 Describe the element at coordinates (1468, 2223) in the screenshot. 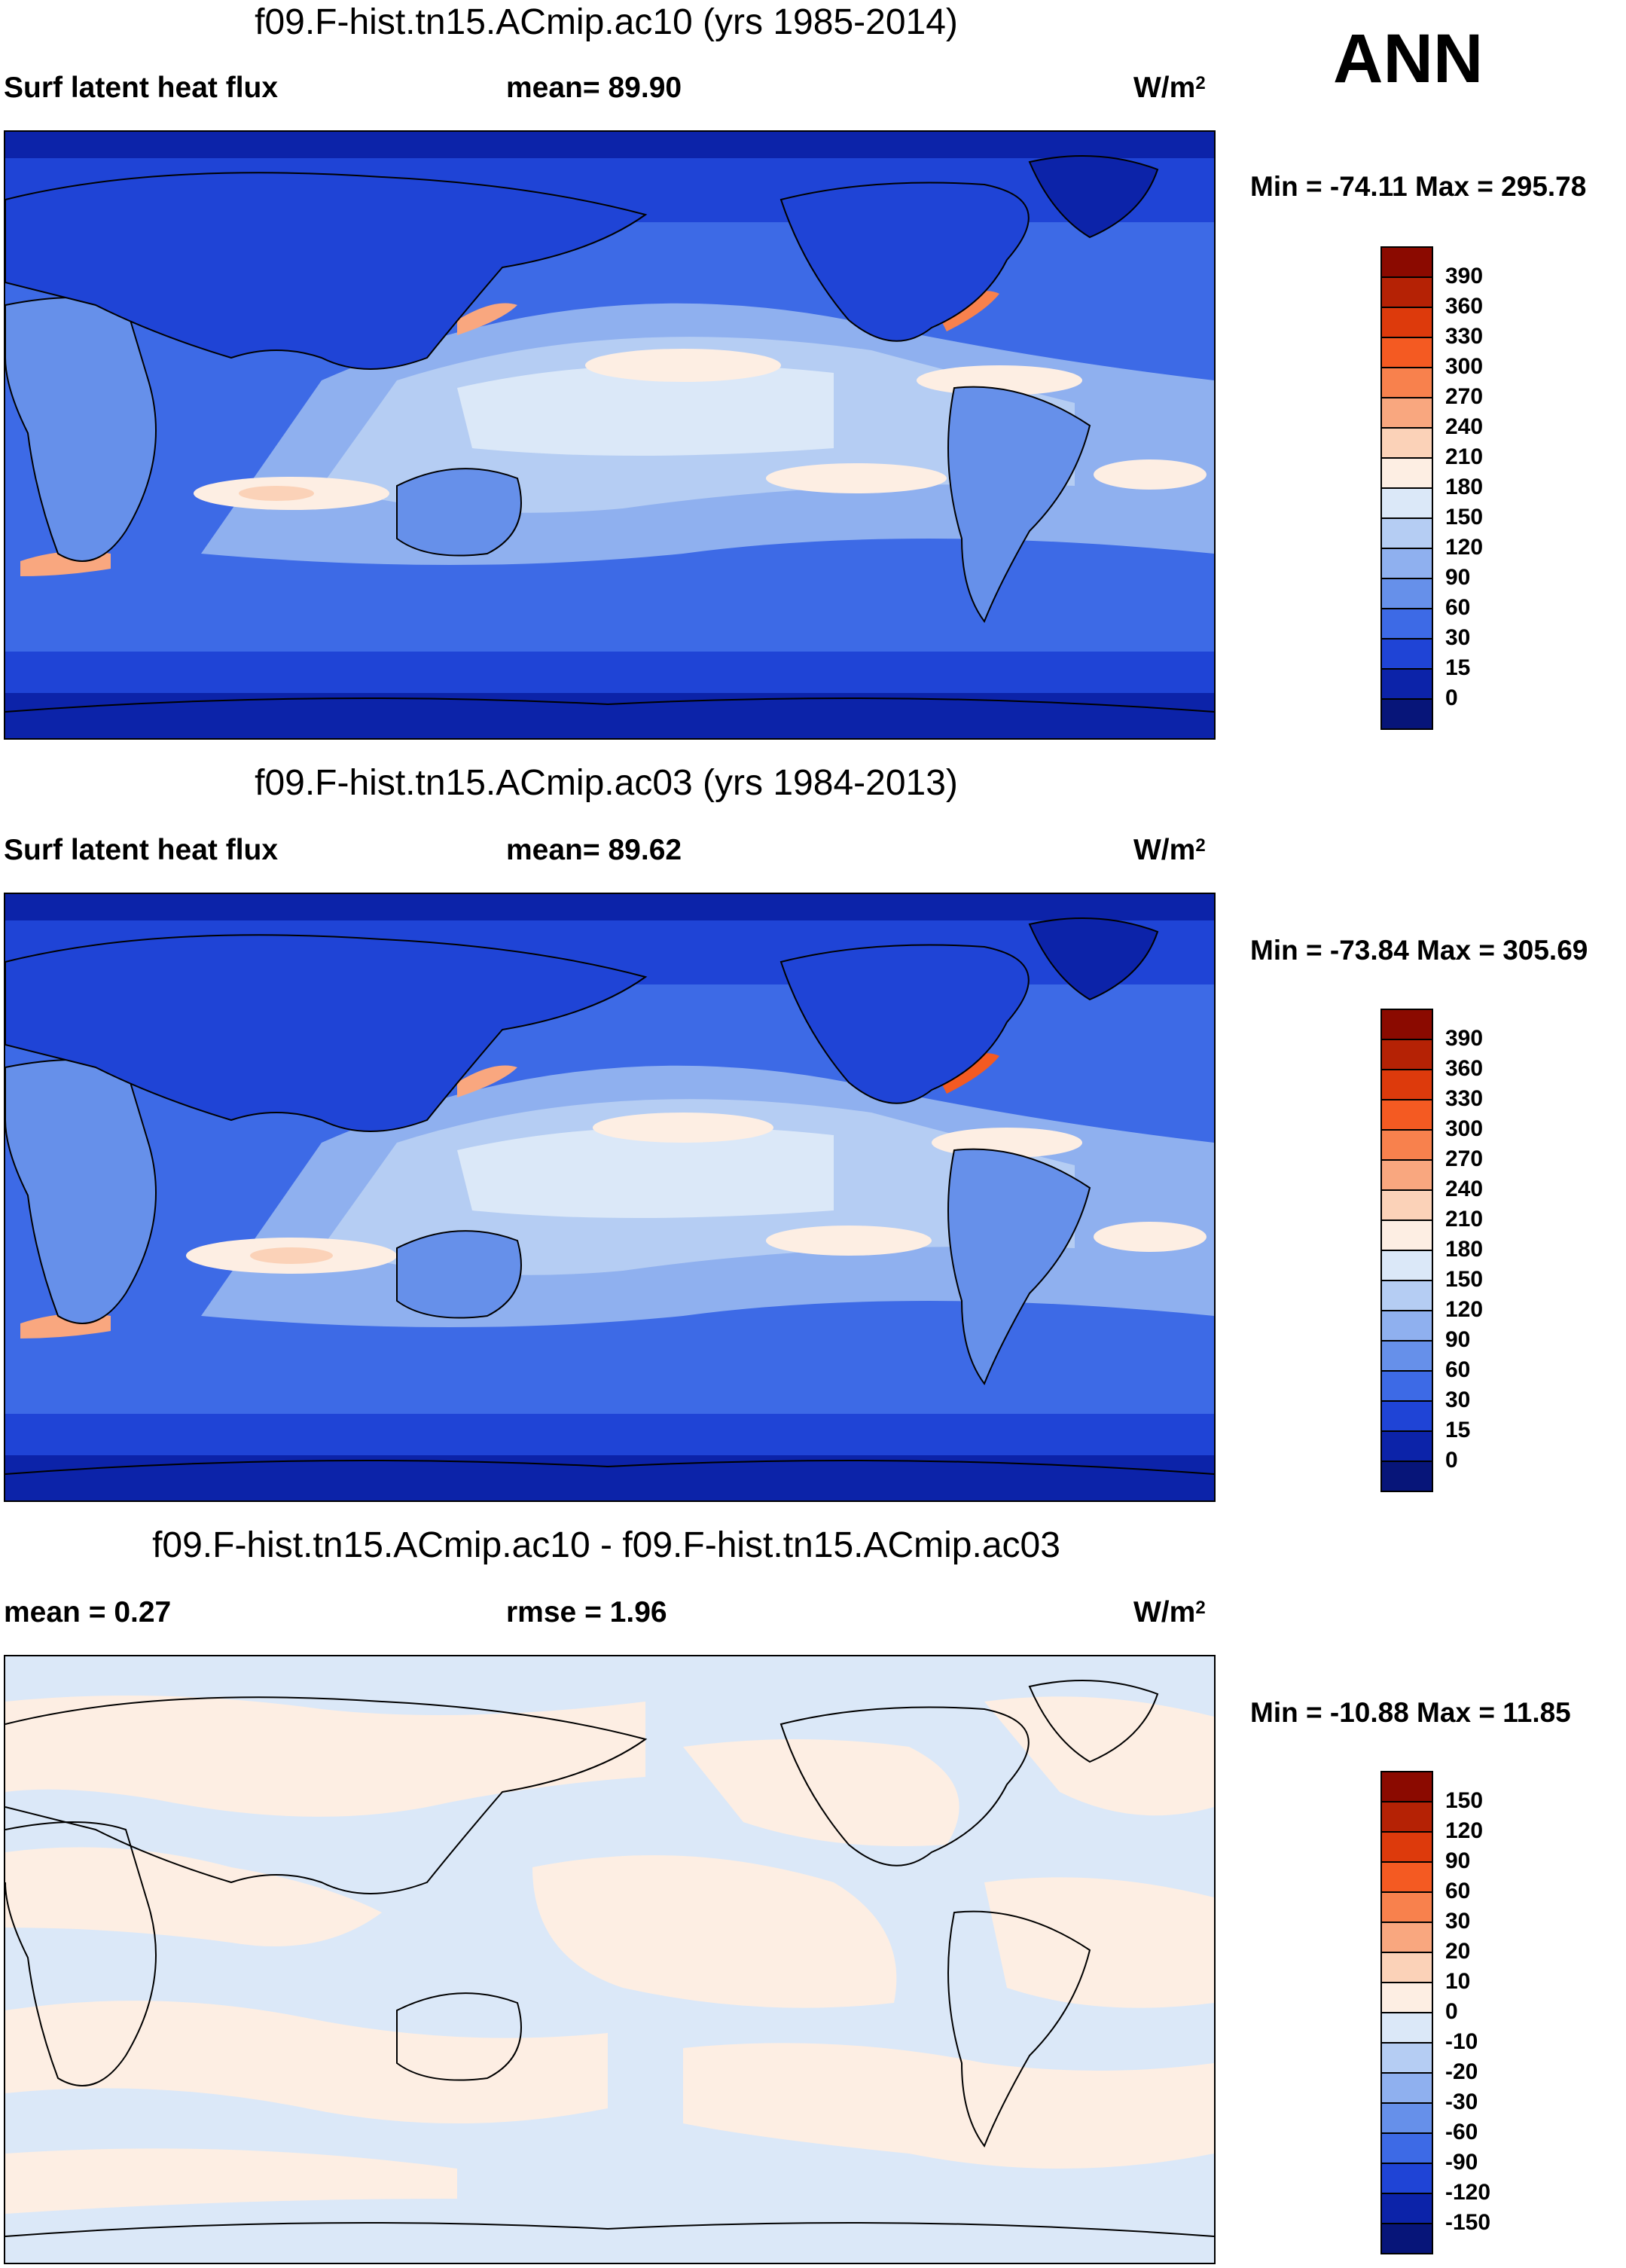

I see `colorbar-tick-label: -150` at that location.